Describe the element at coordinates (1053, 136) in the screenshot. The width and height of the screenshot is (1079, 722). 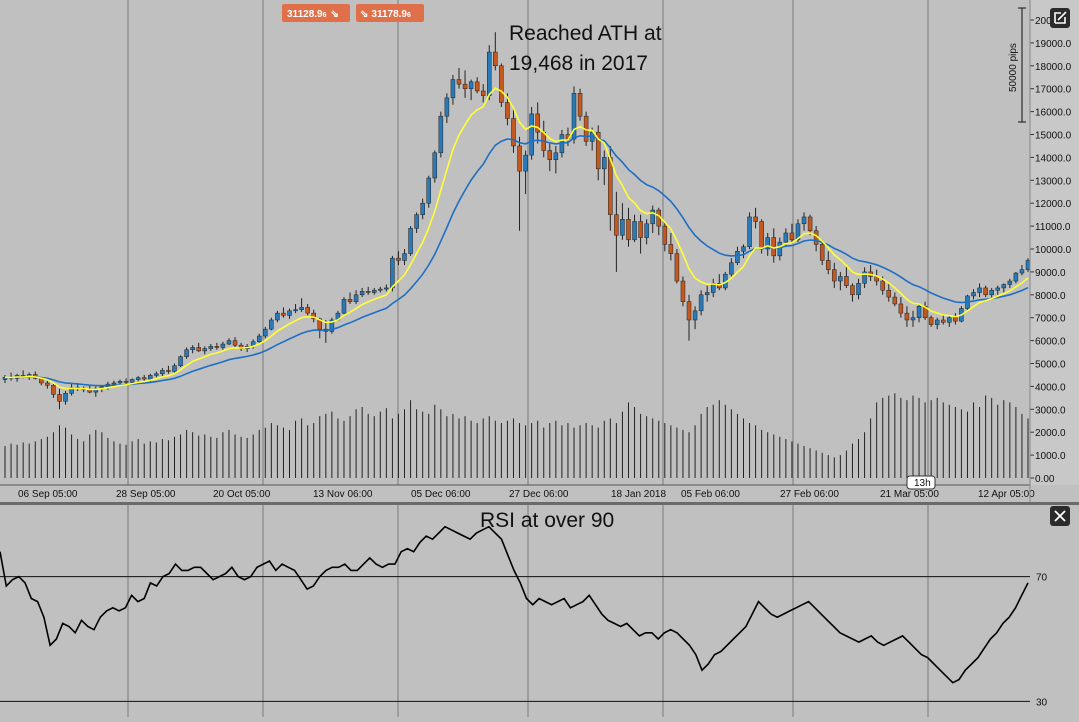
I see `price-axis-tick-label: 15000.0` at that location.